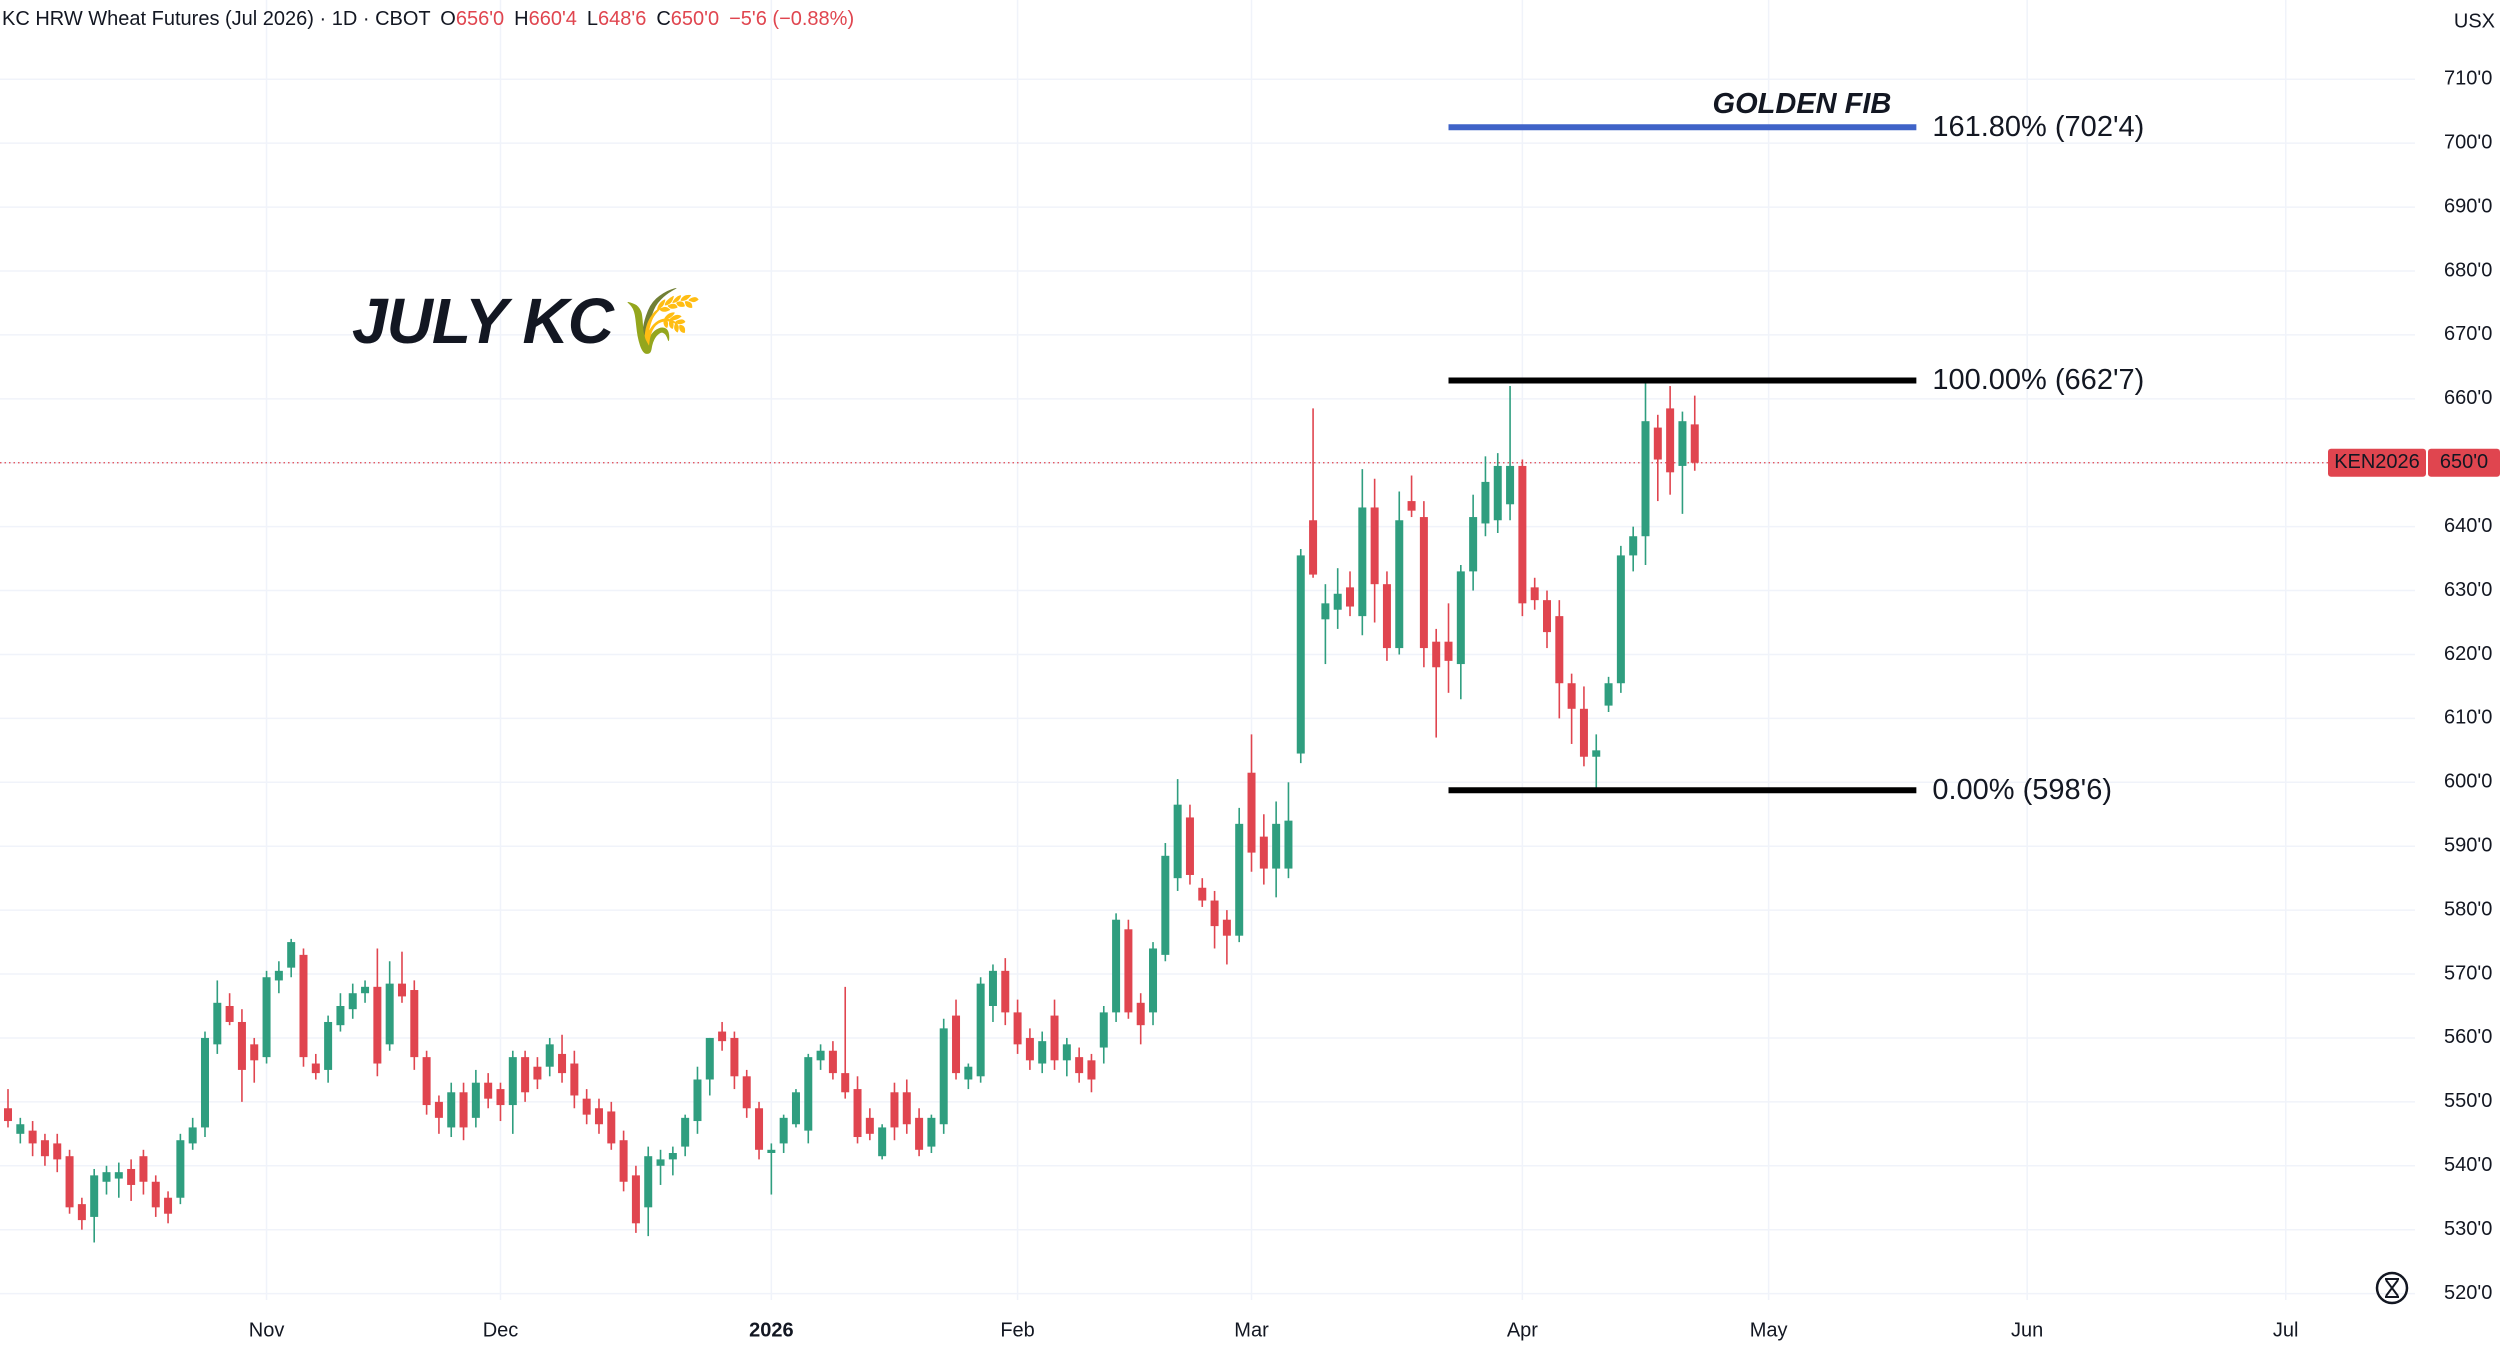  What do you see at coordinates (592, 19) in the screenshot?
I see `ohlc-key: L` at bounding box center [592, 19].